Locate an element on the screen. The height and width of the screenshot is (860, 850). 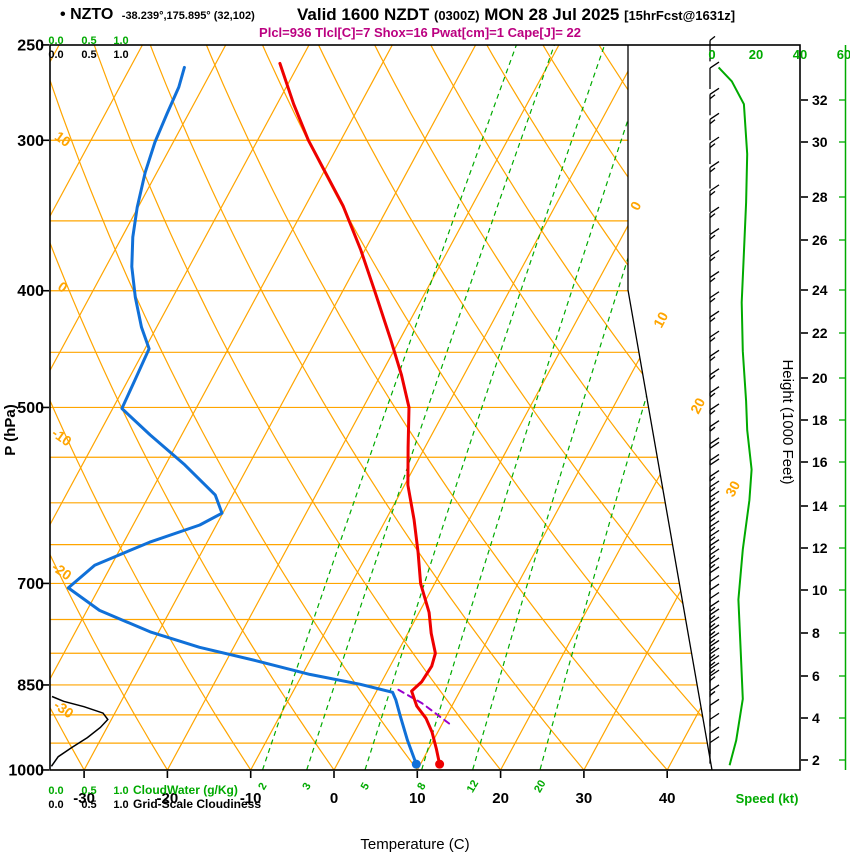
station-coords: -38.239°,175.895° (32,102) is located at coordinates (188, 16).